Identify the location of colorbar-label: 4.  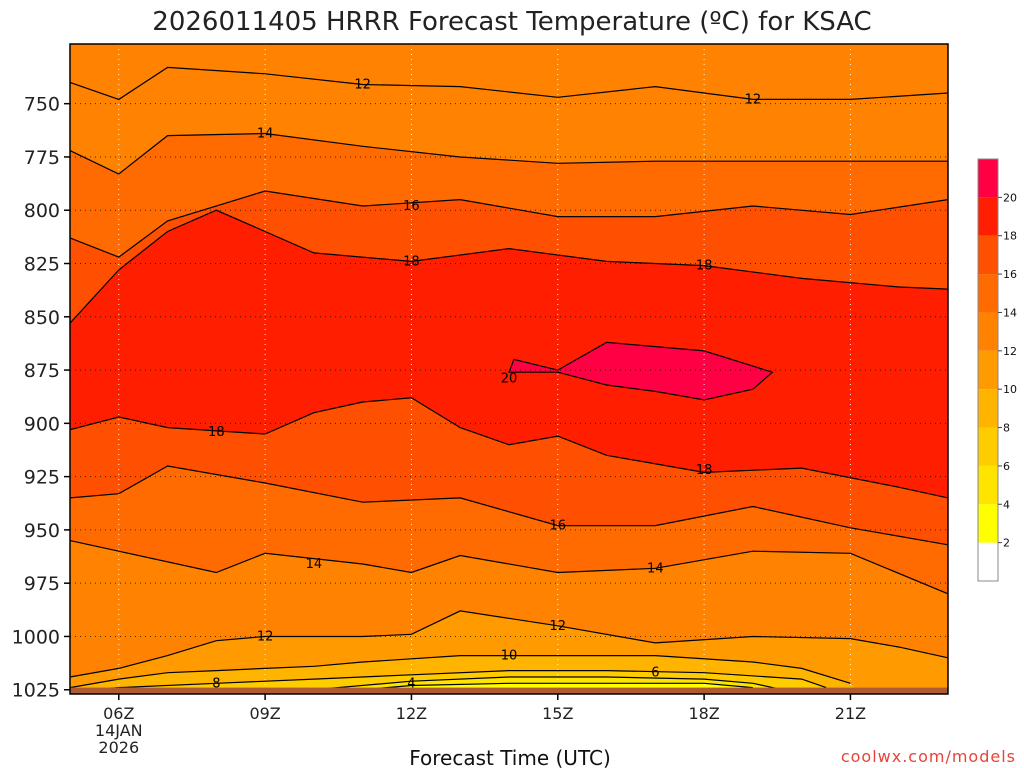
(1006, 504).